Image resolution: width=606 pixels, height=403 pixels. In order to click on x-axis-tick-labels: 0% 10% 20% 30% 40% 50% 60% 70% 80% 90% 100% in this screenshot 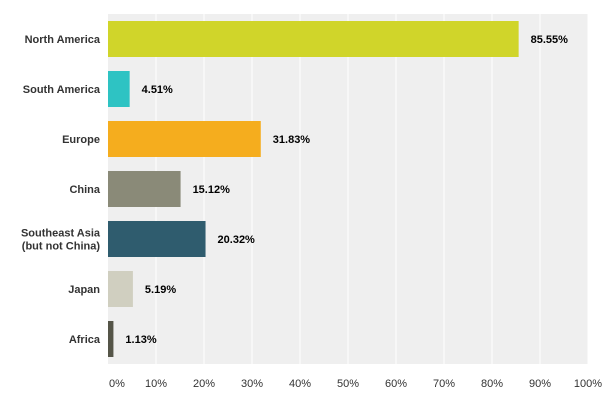, I will do `click(355, 384)`.